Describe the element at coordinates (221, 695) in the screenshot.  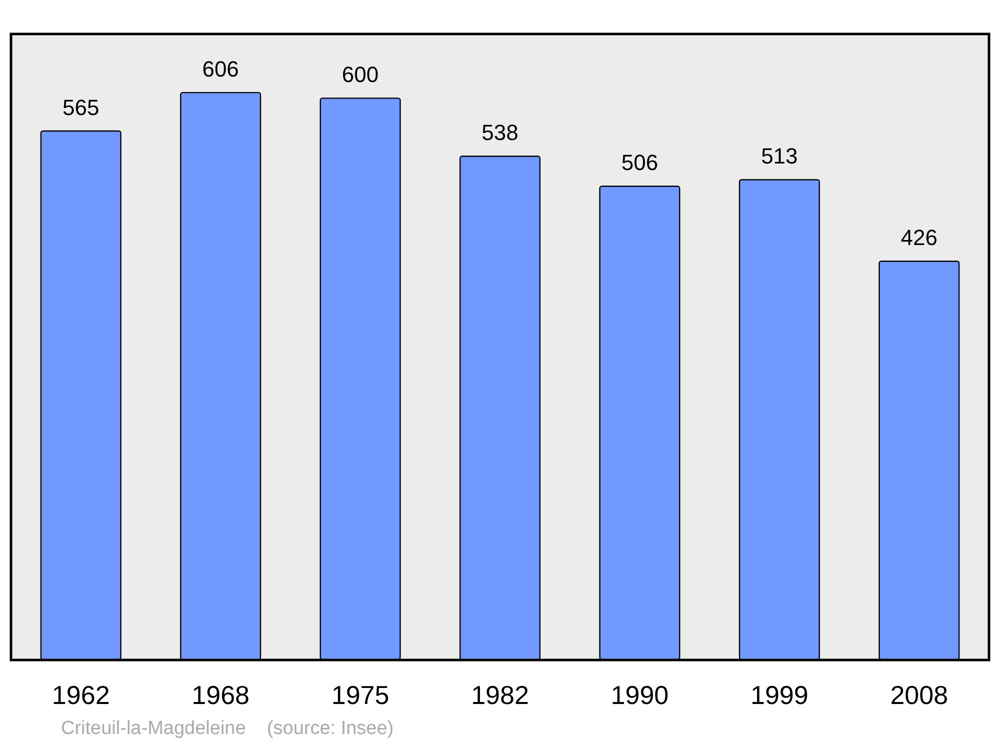
I see `x-tick-label: 1968` at that location.